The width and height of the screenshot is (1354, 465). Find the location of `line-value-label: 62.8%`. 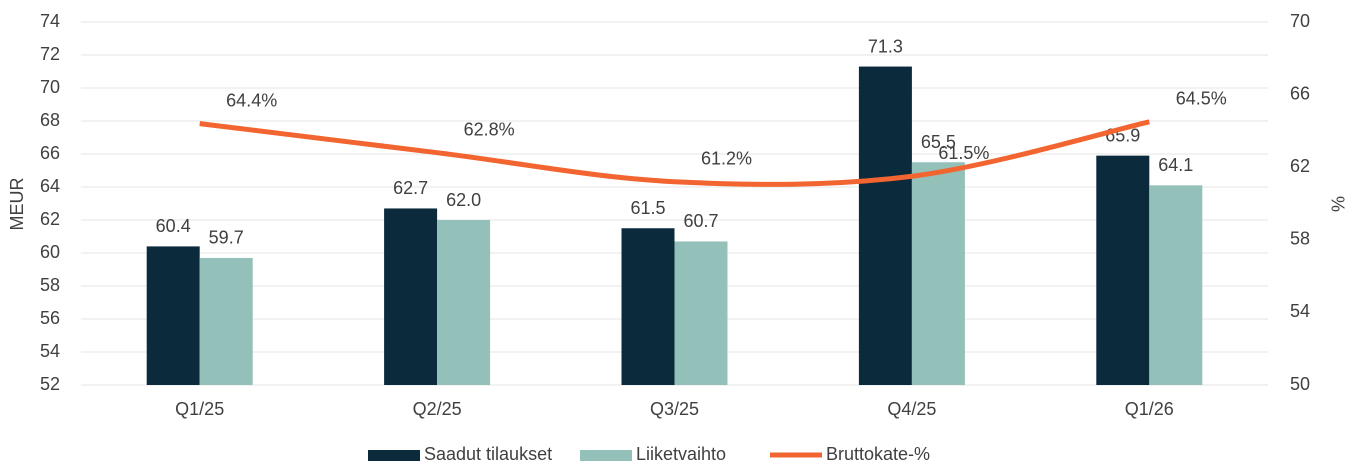

line-value-label: 62.8% is located at coordinates (489, 129).